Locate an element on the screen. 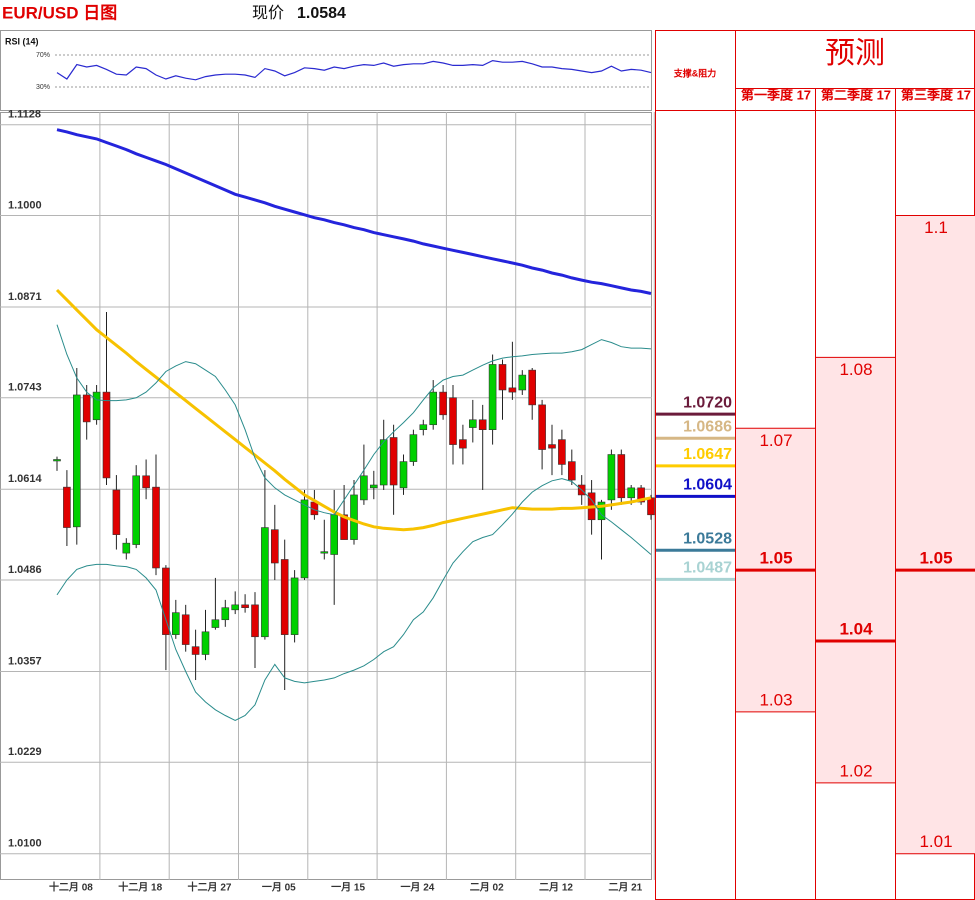 The height and width of the screenshot is (900, 975). quarter-header: 第三季度 17 is located at coordinates (936, 94).